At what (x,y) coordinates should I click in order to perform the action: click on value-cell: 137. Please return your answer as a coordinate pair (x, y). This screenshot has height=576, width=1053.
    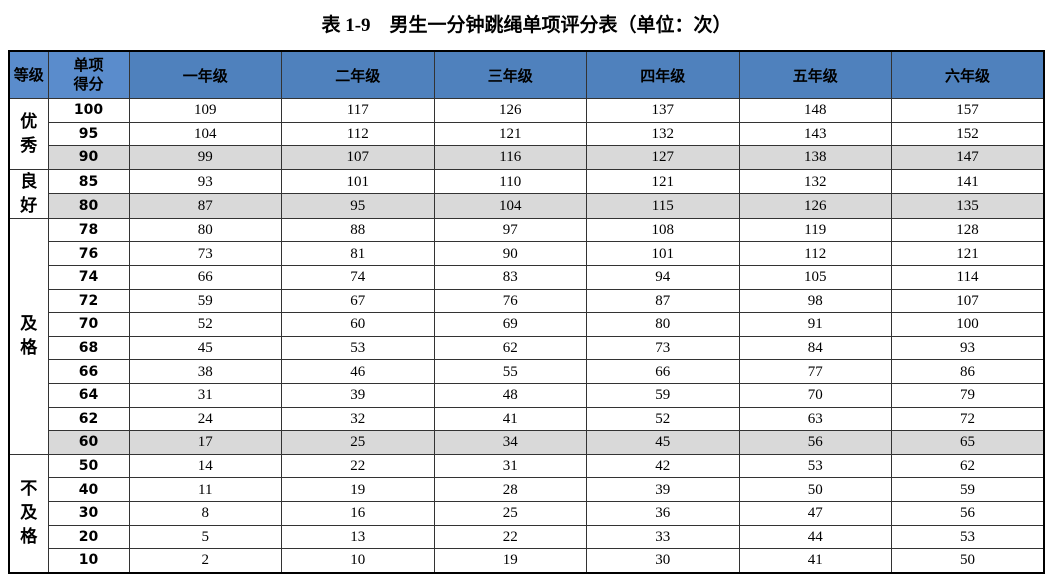
    Looking at the image, I should click on (663, 110).